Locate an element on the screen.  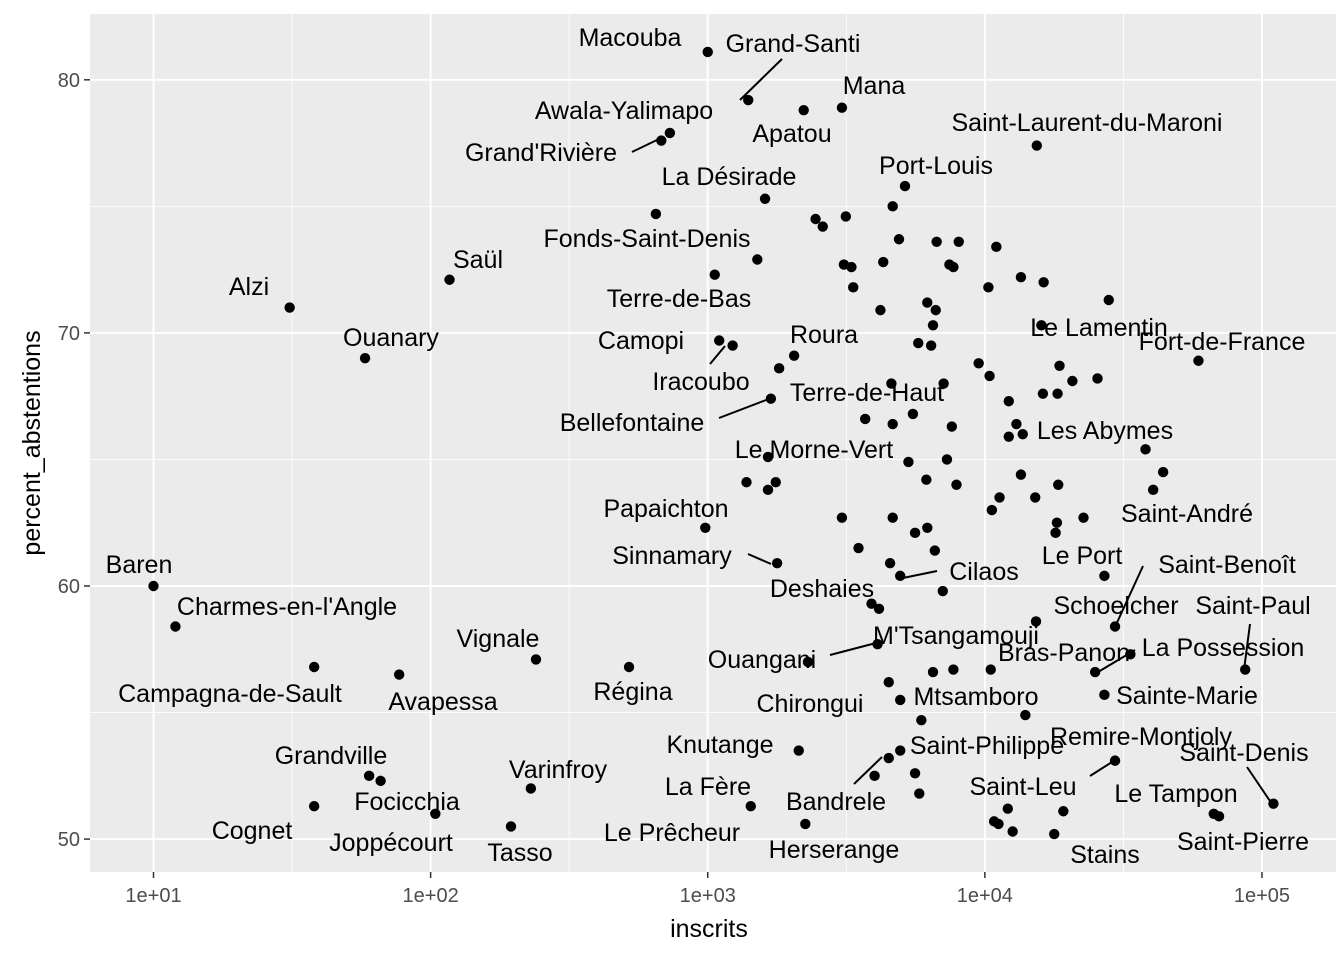
point-label: M'Tsangamouji is located at coordinates (956, 636).